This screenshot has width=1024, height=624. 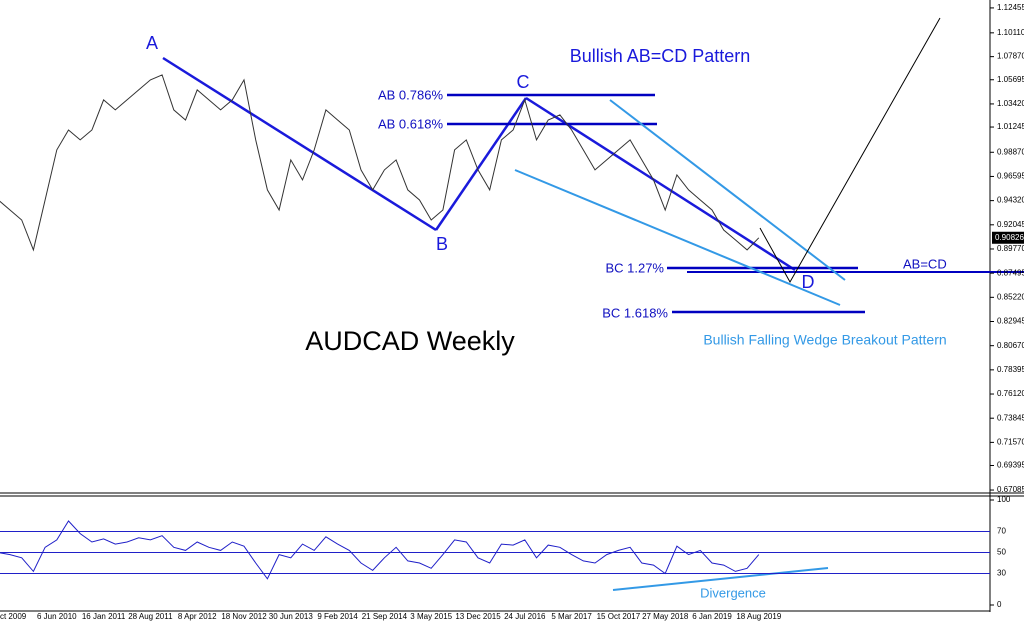 What do you see at coordinates (1010, 151) in the screenshot?
I see `y-tick-label: 0.98870` at bounding box center [1010, 151].